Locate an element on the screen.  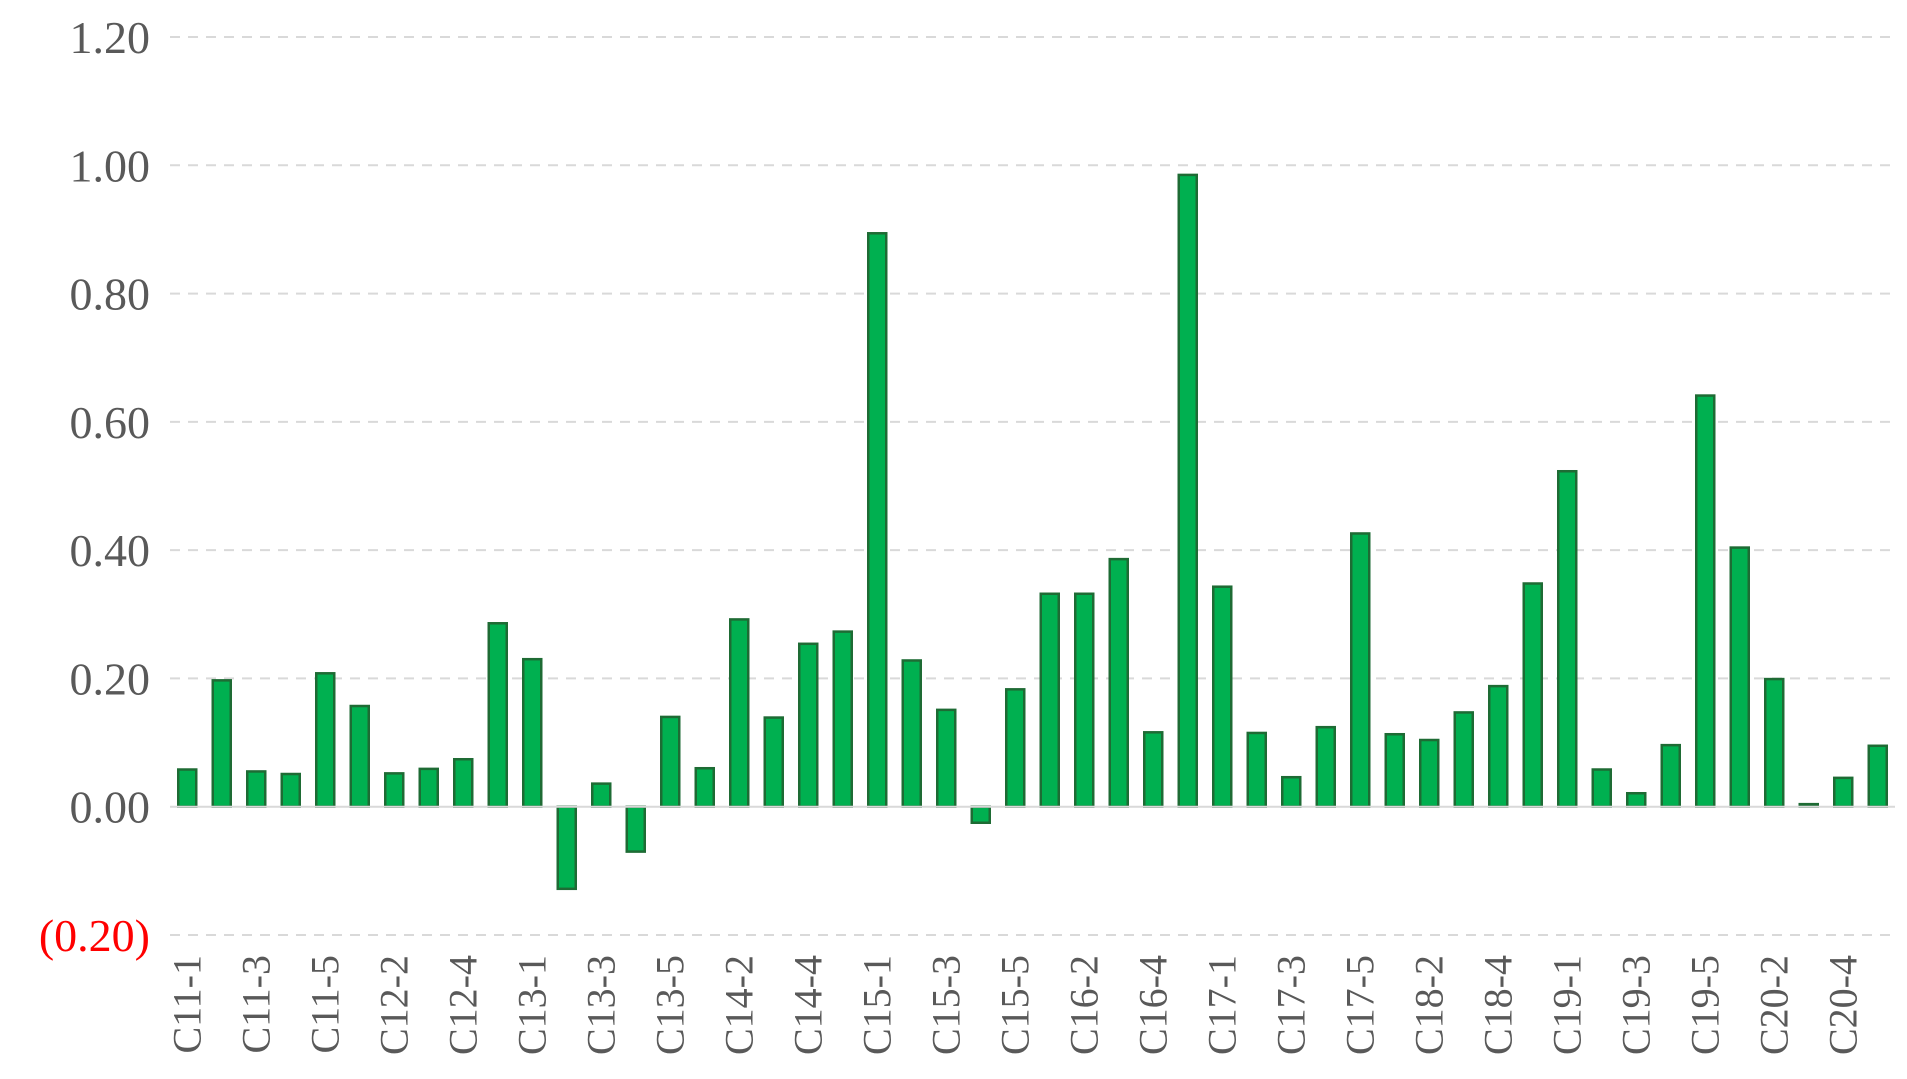
x-tick-label: C11-3 is located at coordinates (255, 1004).